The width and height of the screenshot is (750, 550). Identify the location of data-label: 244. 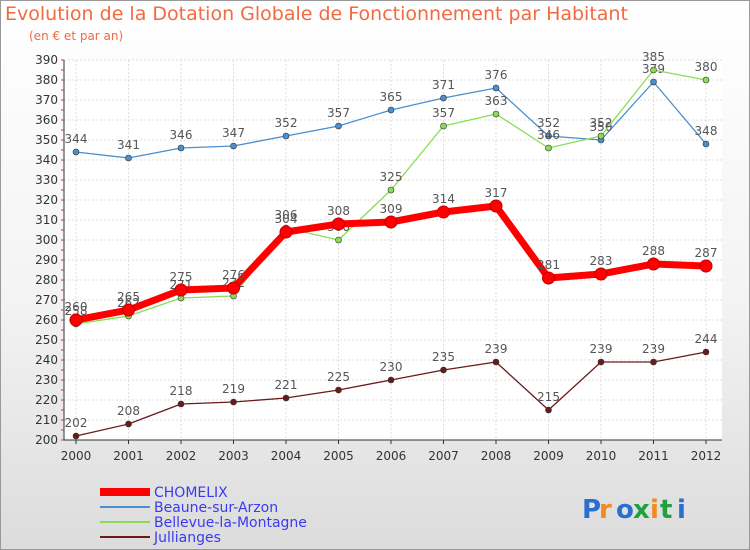
(706, 339).